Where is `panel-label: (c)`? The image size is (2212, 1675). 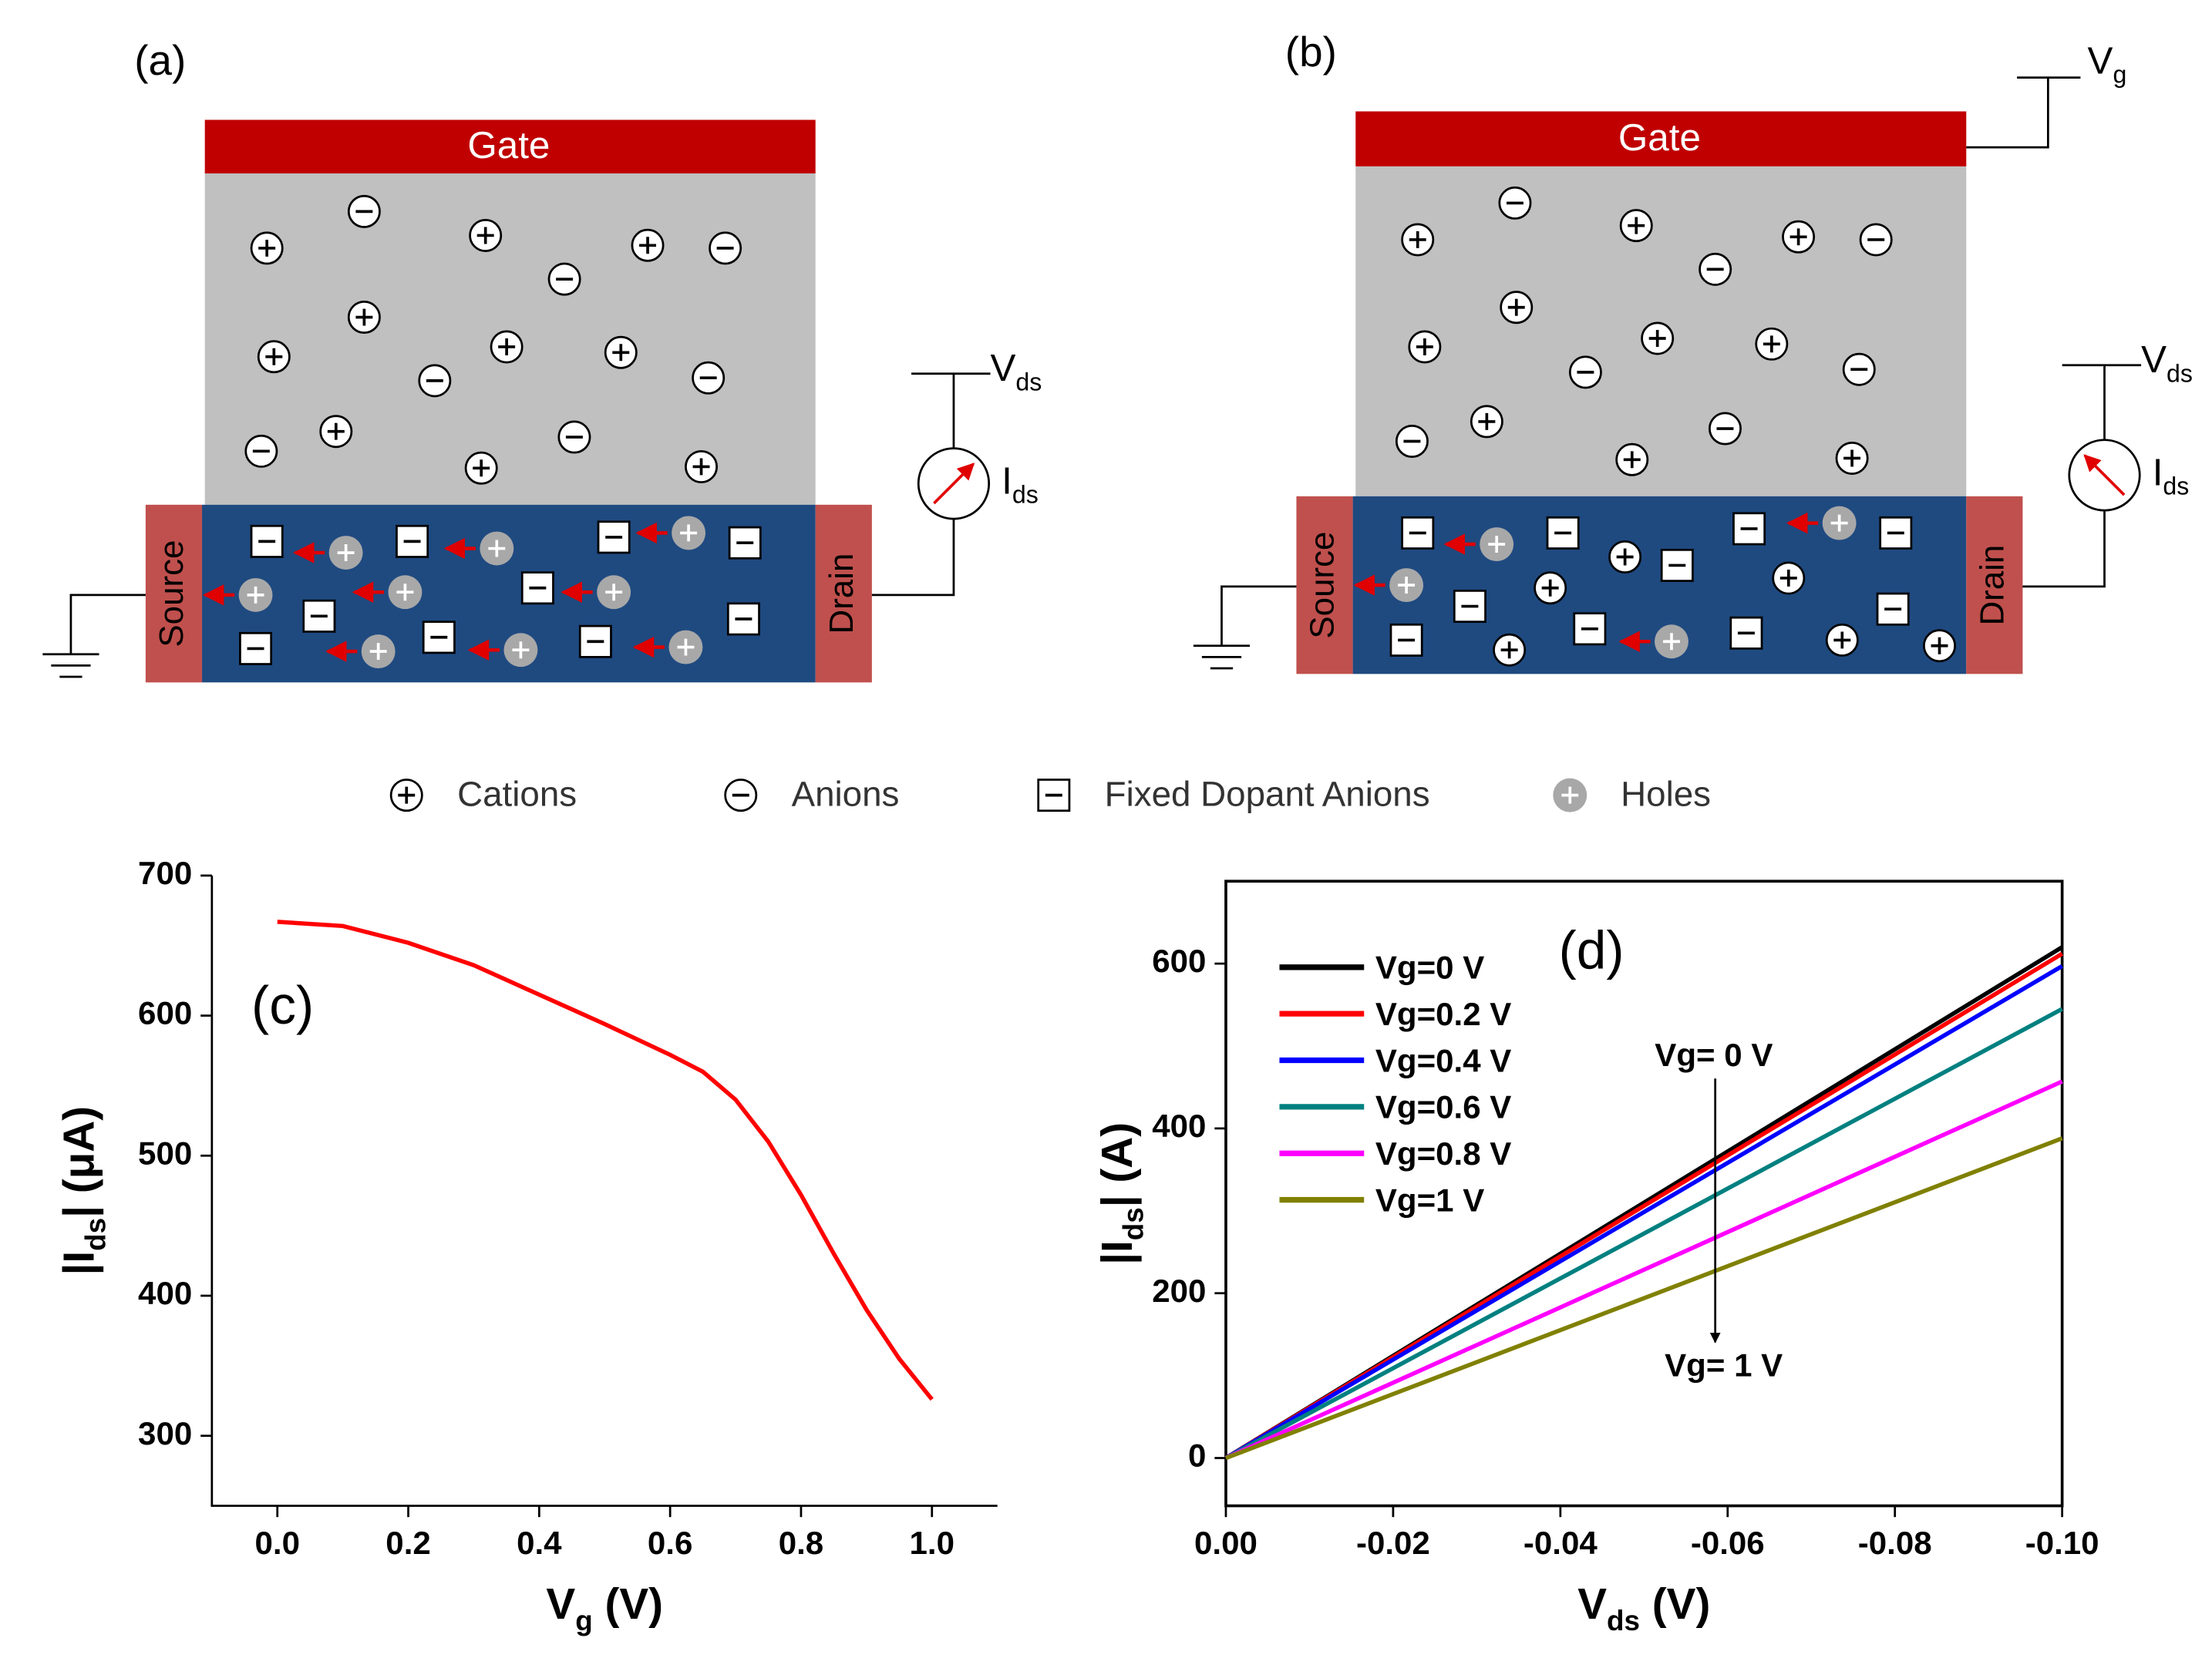
panel-label: (c) is located at coordinates (282, 1005).